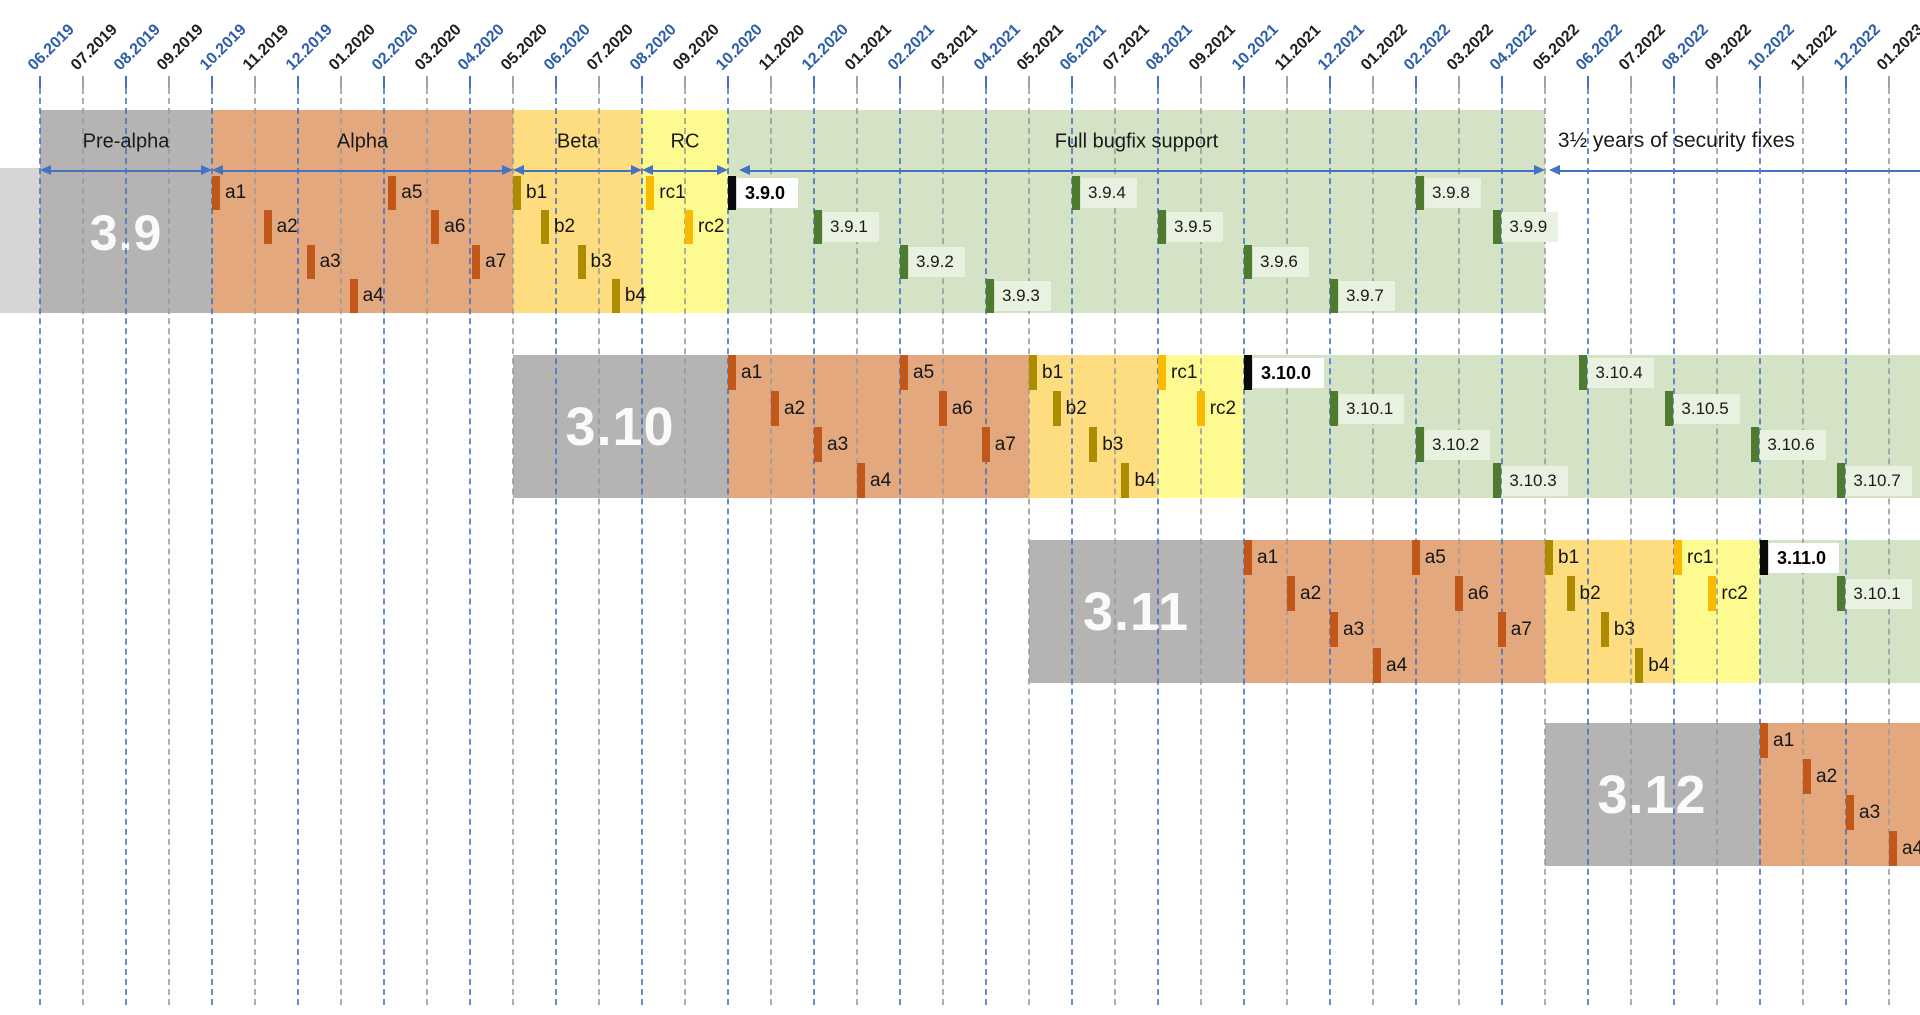 The width and height of the screenshot is (1920, 1015). I want to click on tick-10.2020, so click(728, 82).